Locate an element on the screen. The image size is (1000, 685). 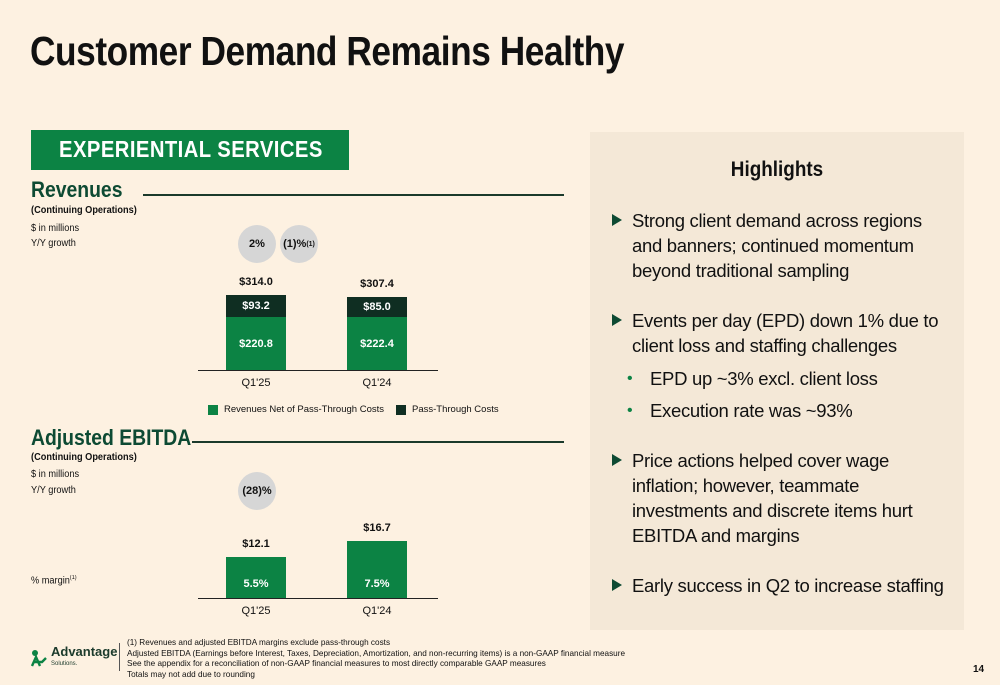
margin-label: % margin(1) is located at coordinates (54, 580).